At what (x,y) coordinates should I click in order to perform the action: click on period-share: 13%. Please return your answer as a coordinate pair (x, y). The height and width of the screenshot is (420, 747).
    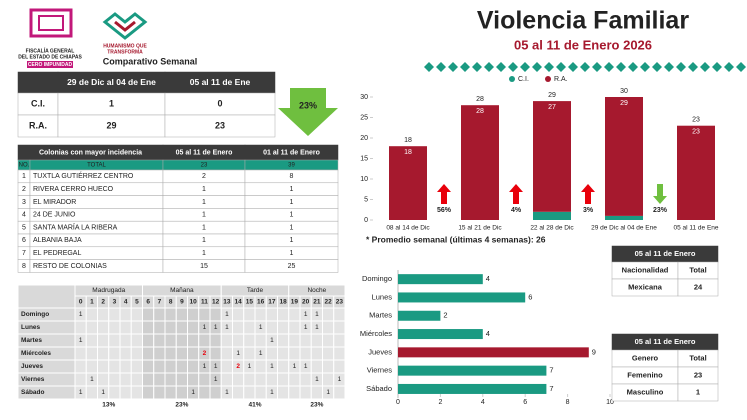
    Looking at the image, I should click on (108, 405).